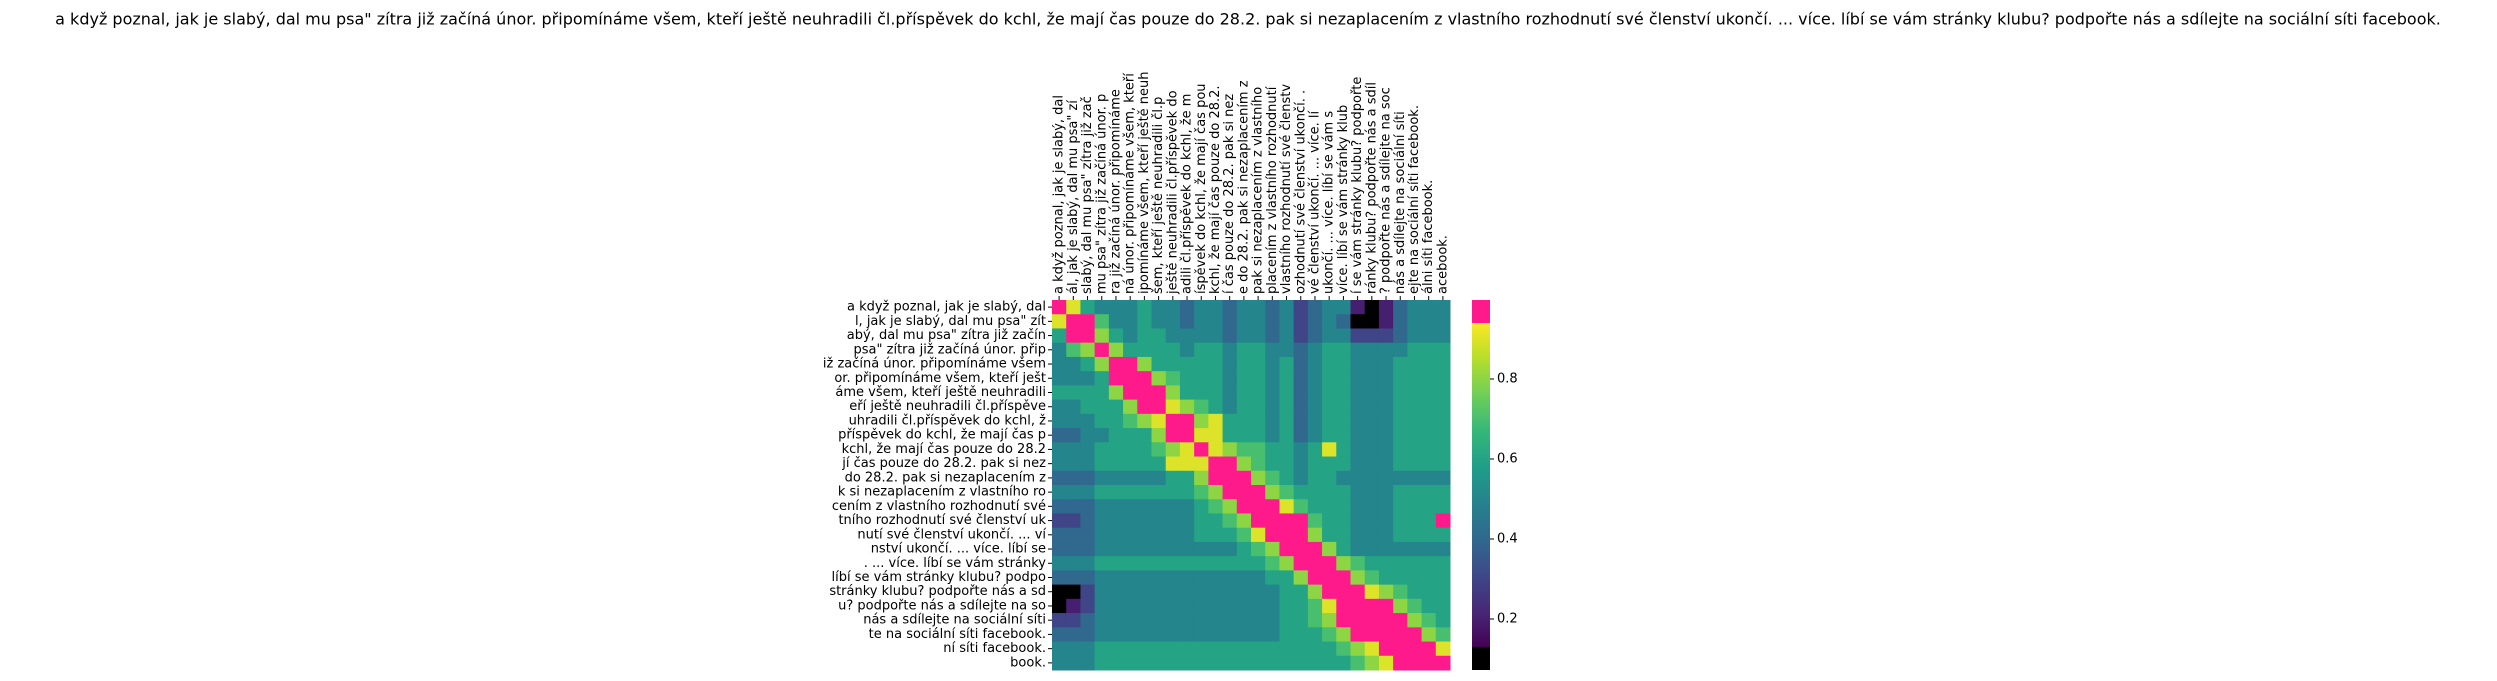 This screenshot has width=2497, height=681. I want to click on colorbar, so click(1481, 485).